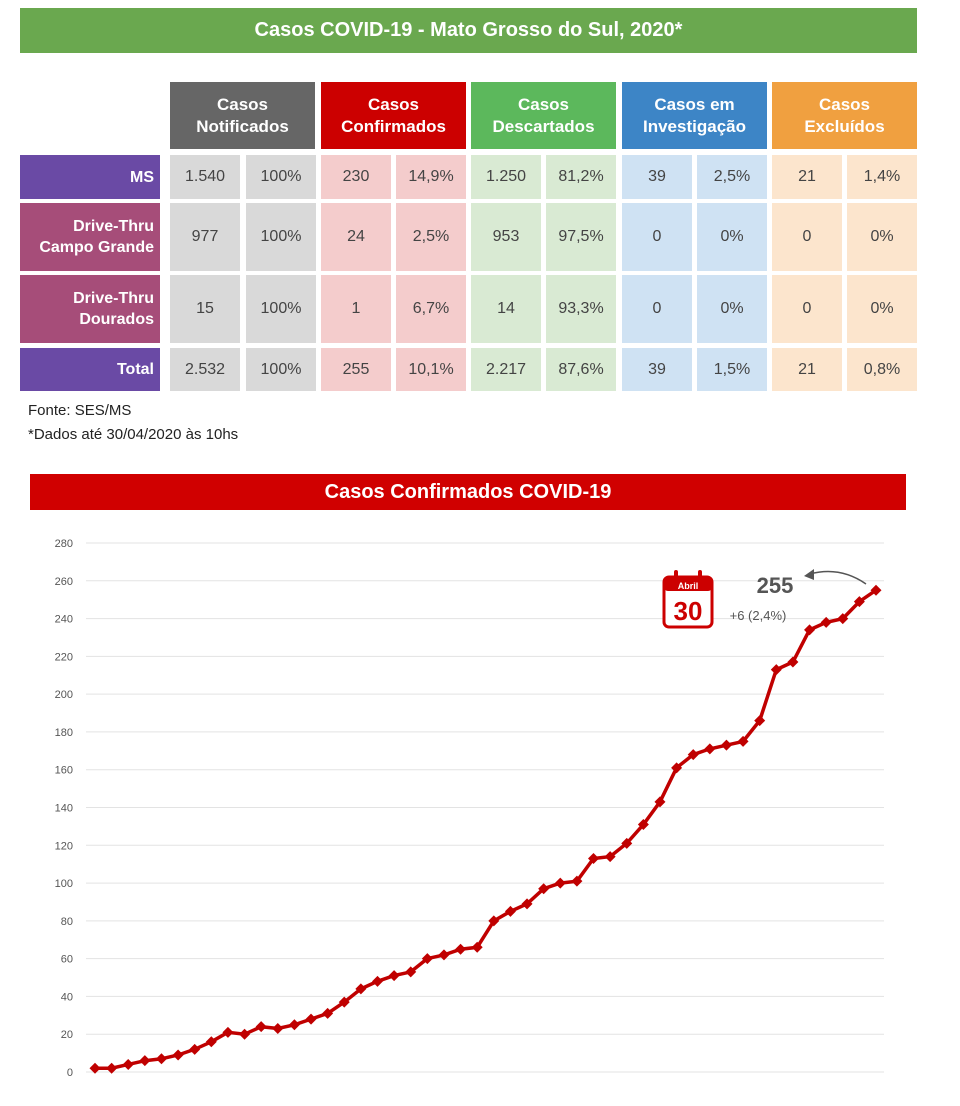 The height and width of the screenshot is (1106, 960). I want to click on footnote: *Dados até 30/04/2020 às 10hs, so click(133, 434).